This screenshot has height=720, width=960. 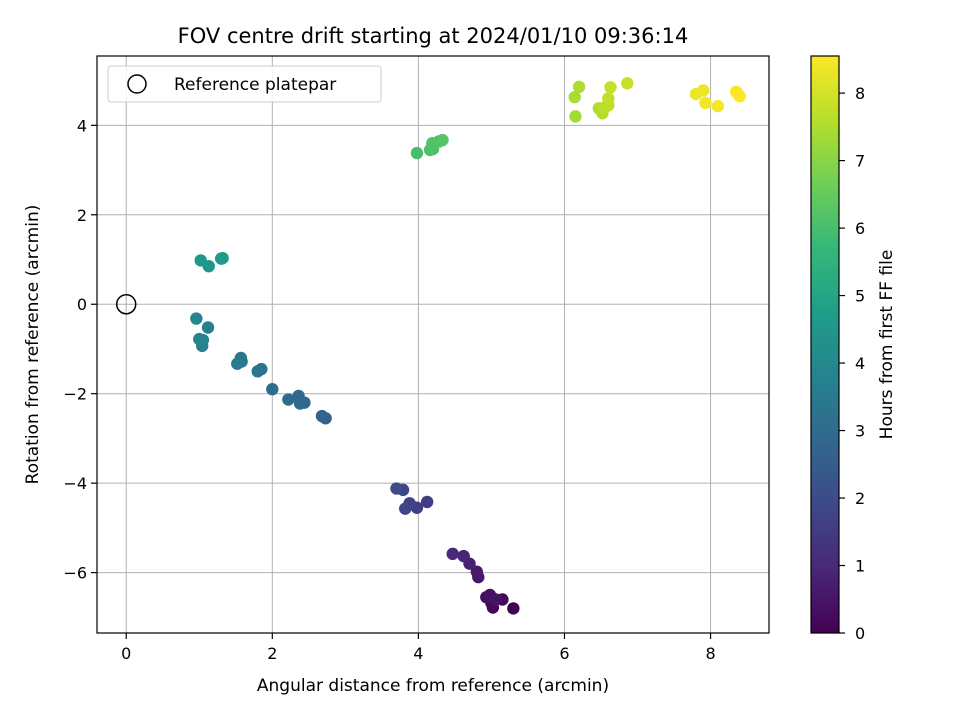 What do you see at coordinates (82, 304) in the screenshot?
I see `y-tick-label: 0` at bounding box center [82, 304].